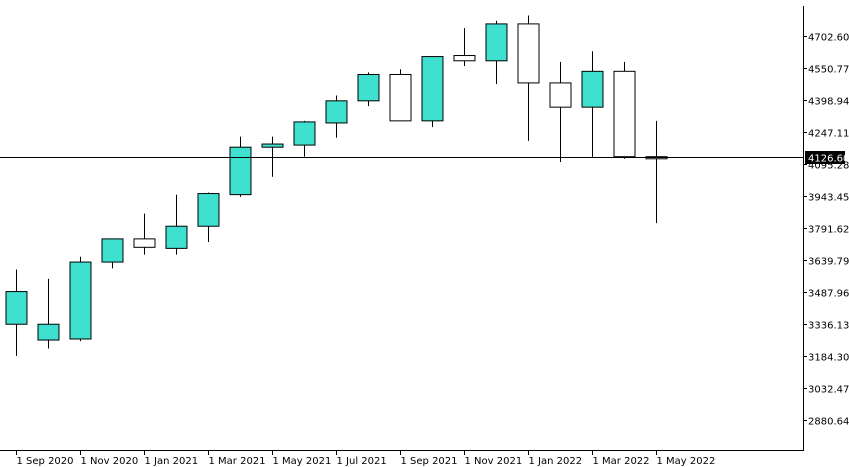 The width and height of the screenshot is (849, 467). What do you see at coordinates (686, 461) in the screenshot?
I see `x-tick-label: 1 May 2022` at bounding box center [686, 461].